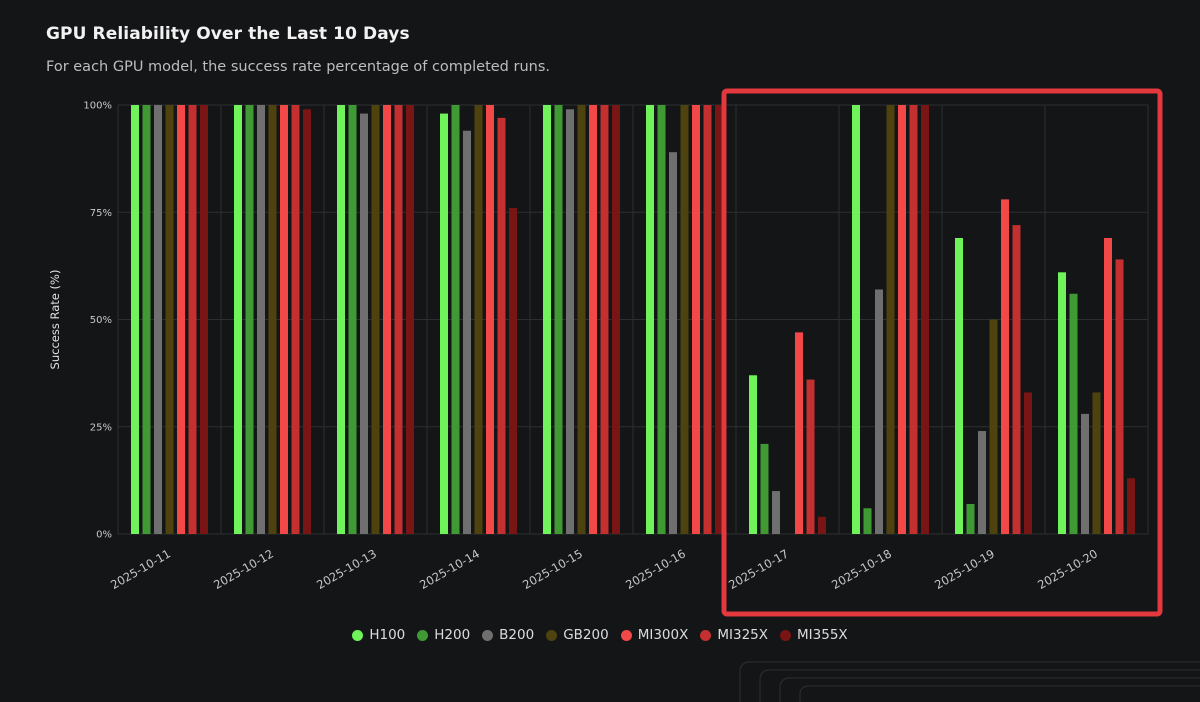 This screenshot has height=702, width=1200. What do you see at coordinates (822, 635) in the screenshot?
I see `legend-label: MI355X` at bounding box center [822, 635].